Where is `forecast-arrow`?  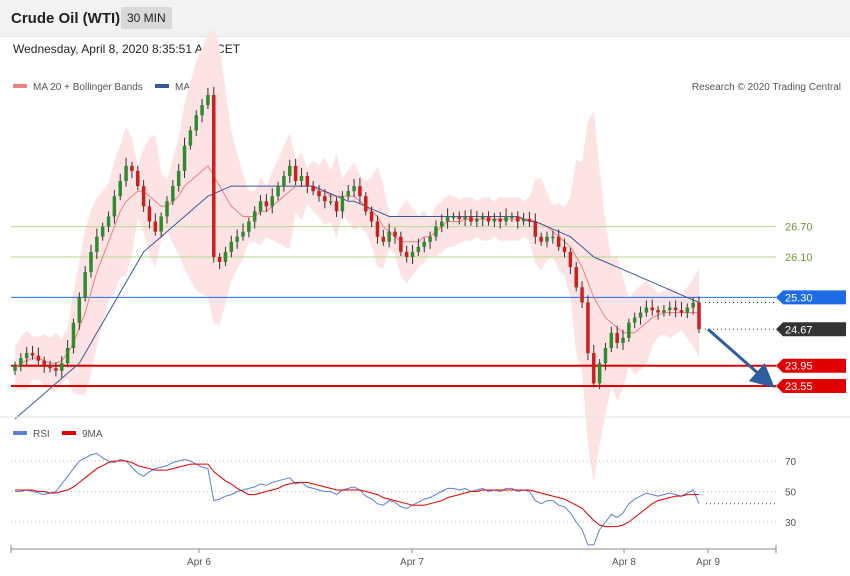 forecast-arrow is located at coordinates (741, 358).